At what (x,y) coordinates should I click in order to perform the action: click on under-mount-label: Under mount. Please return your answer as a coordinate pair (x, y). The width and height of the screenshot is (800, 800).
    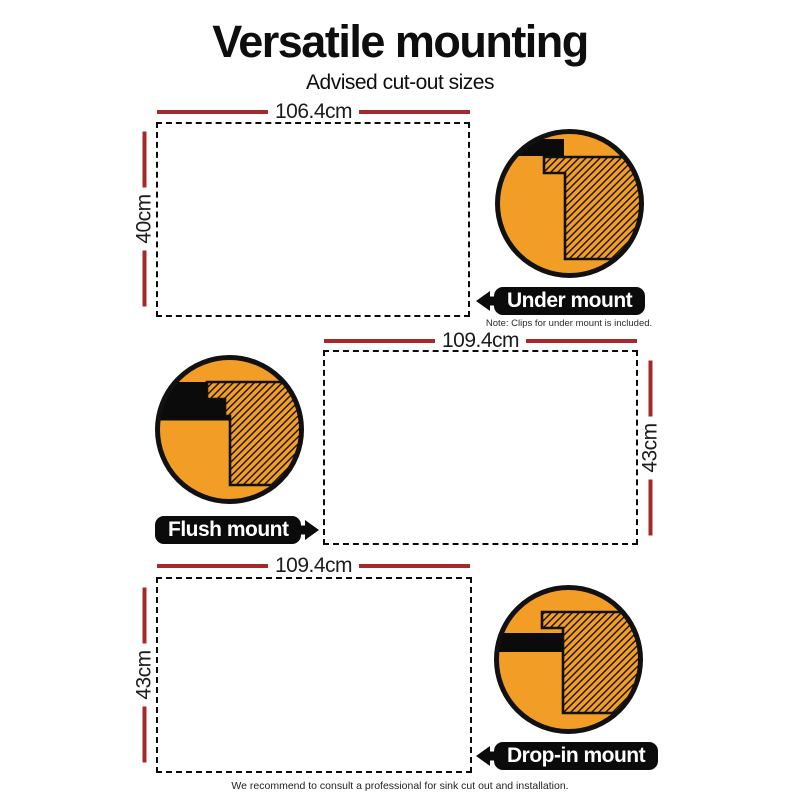
    Looking at the image, I should click on (561, 301).